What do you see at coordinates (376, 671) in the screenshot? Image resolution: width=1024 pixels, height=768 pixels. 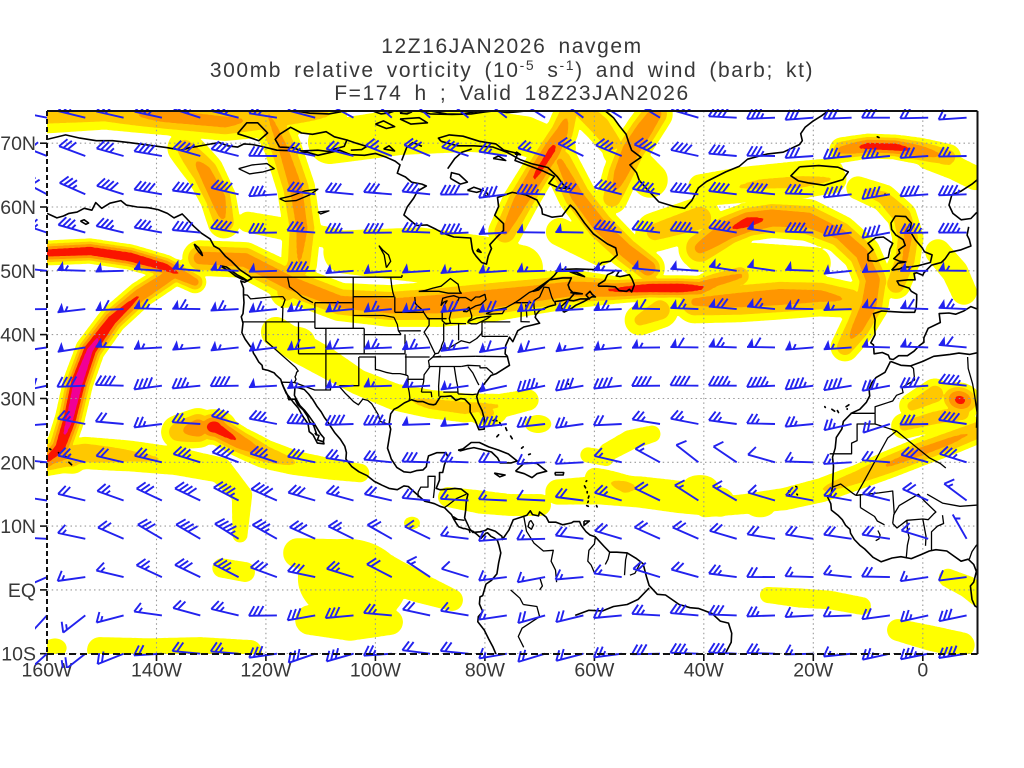 I see `svg-text: 100W` at bounding box center [376, 671].